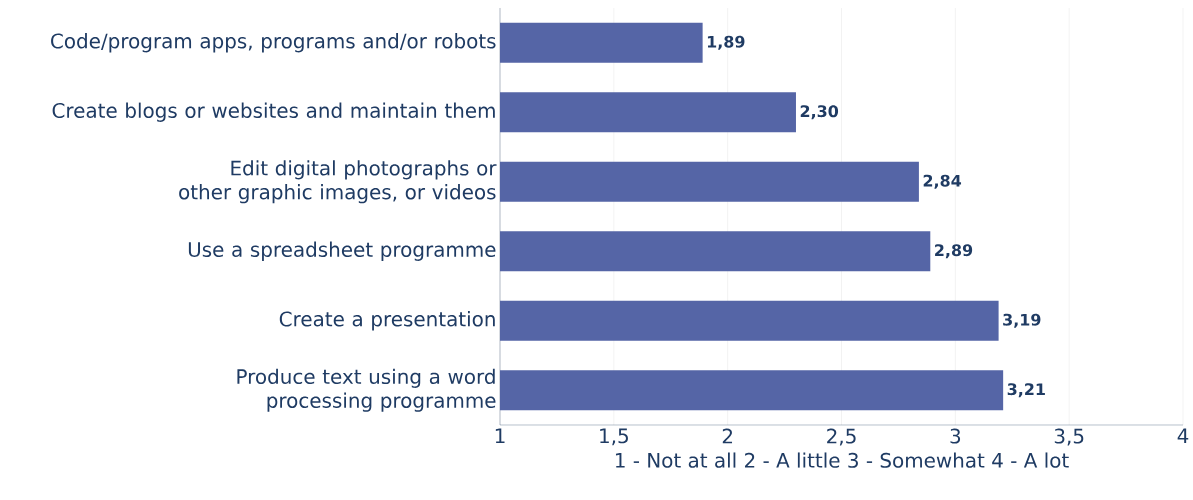 Image resolution: width=1193 pixels, height=500 pixels. What do you see at coordinates (342, 251) in the screenshot?
I see `y-tick-label: Use a spreadsheet programme` at bounding box center [342, 251].